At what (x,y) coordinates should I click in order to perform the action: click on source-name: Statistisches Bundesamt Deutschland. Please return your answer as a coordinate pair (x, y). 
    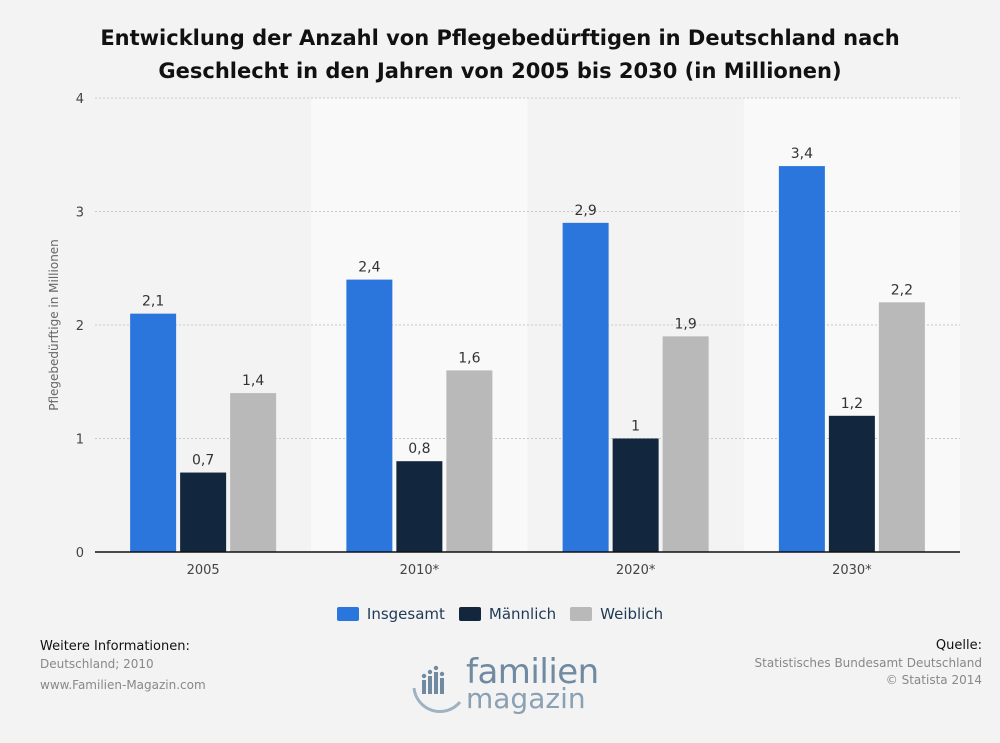
    Looking at the image, I should click on (868, 663).